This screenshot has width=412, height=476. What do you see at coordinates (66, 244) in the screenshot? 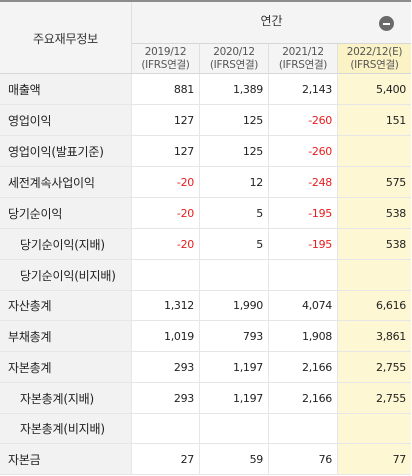
I see `row-label: 당기순이익(지배)` at bounding box center [66, 244].